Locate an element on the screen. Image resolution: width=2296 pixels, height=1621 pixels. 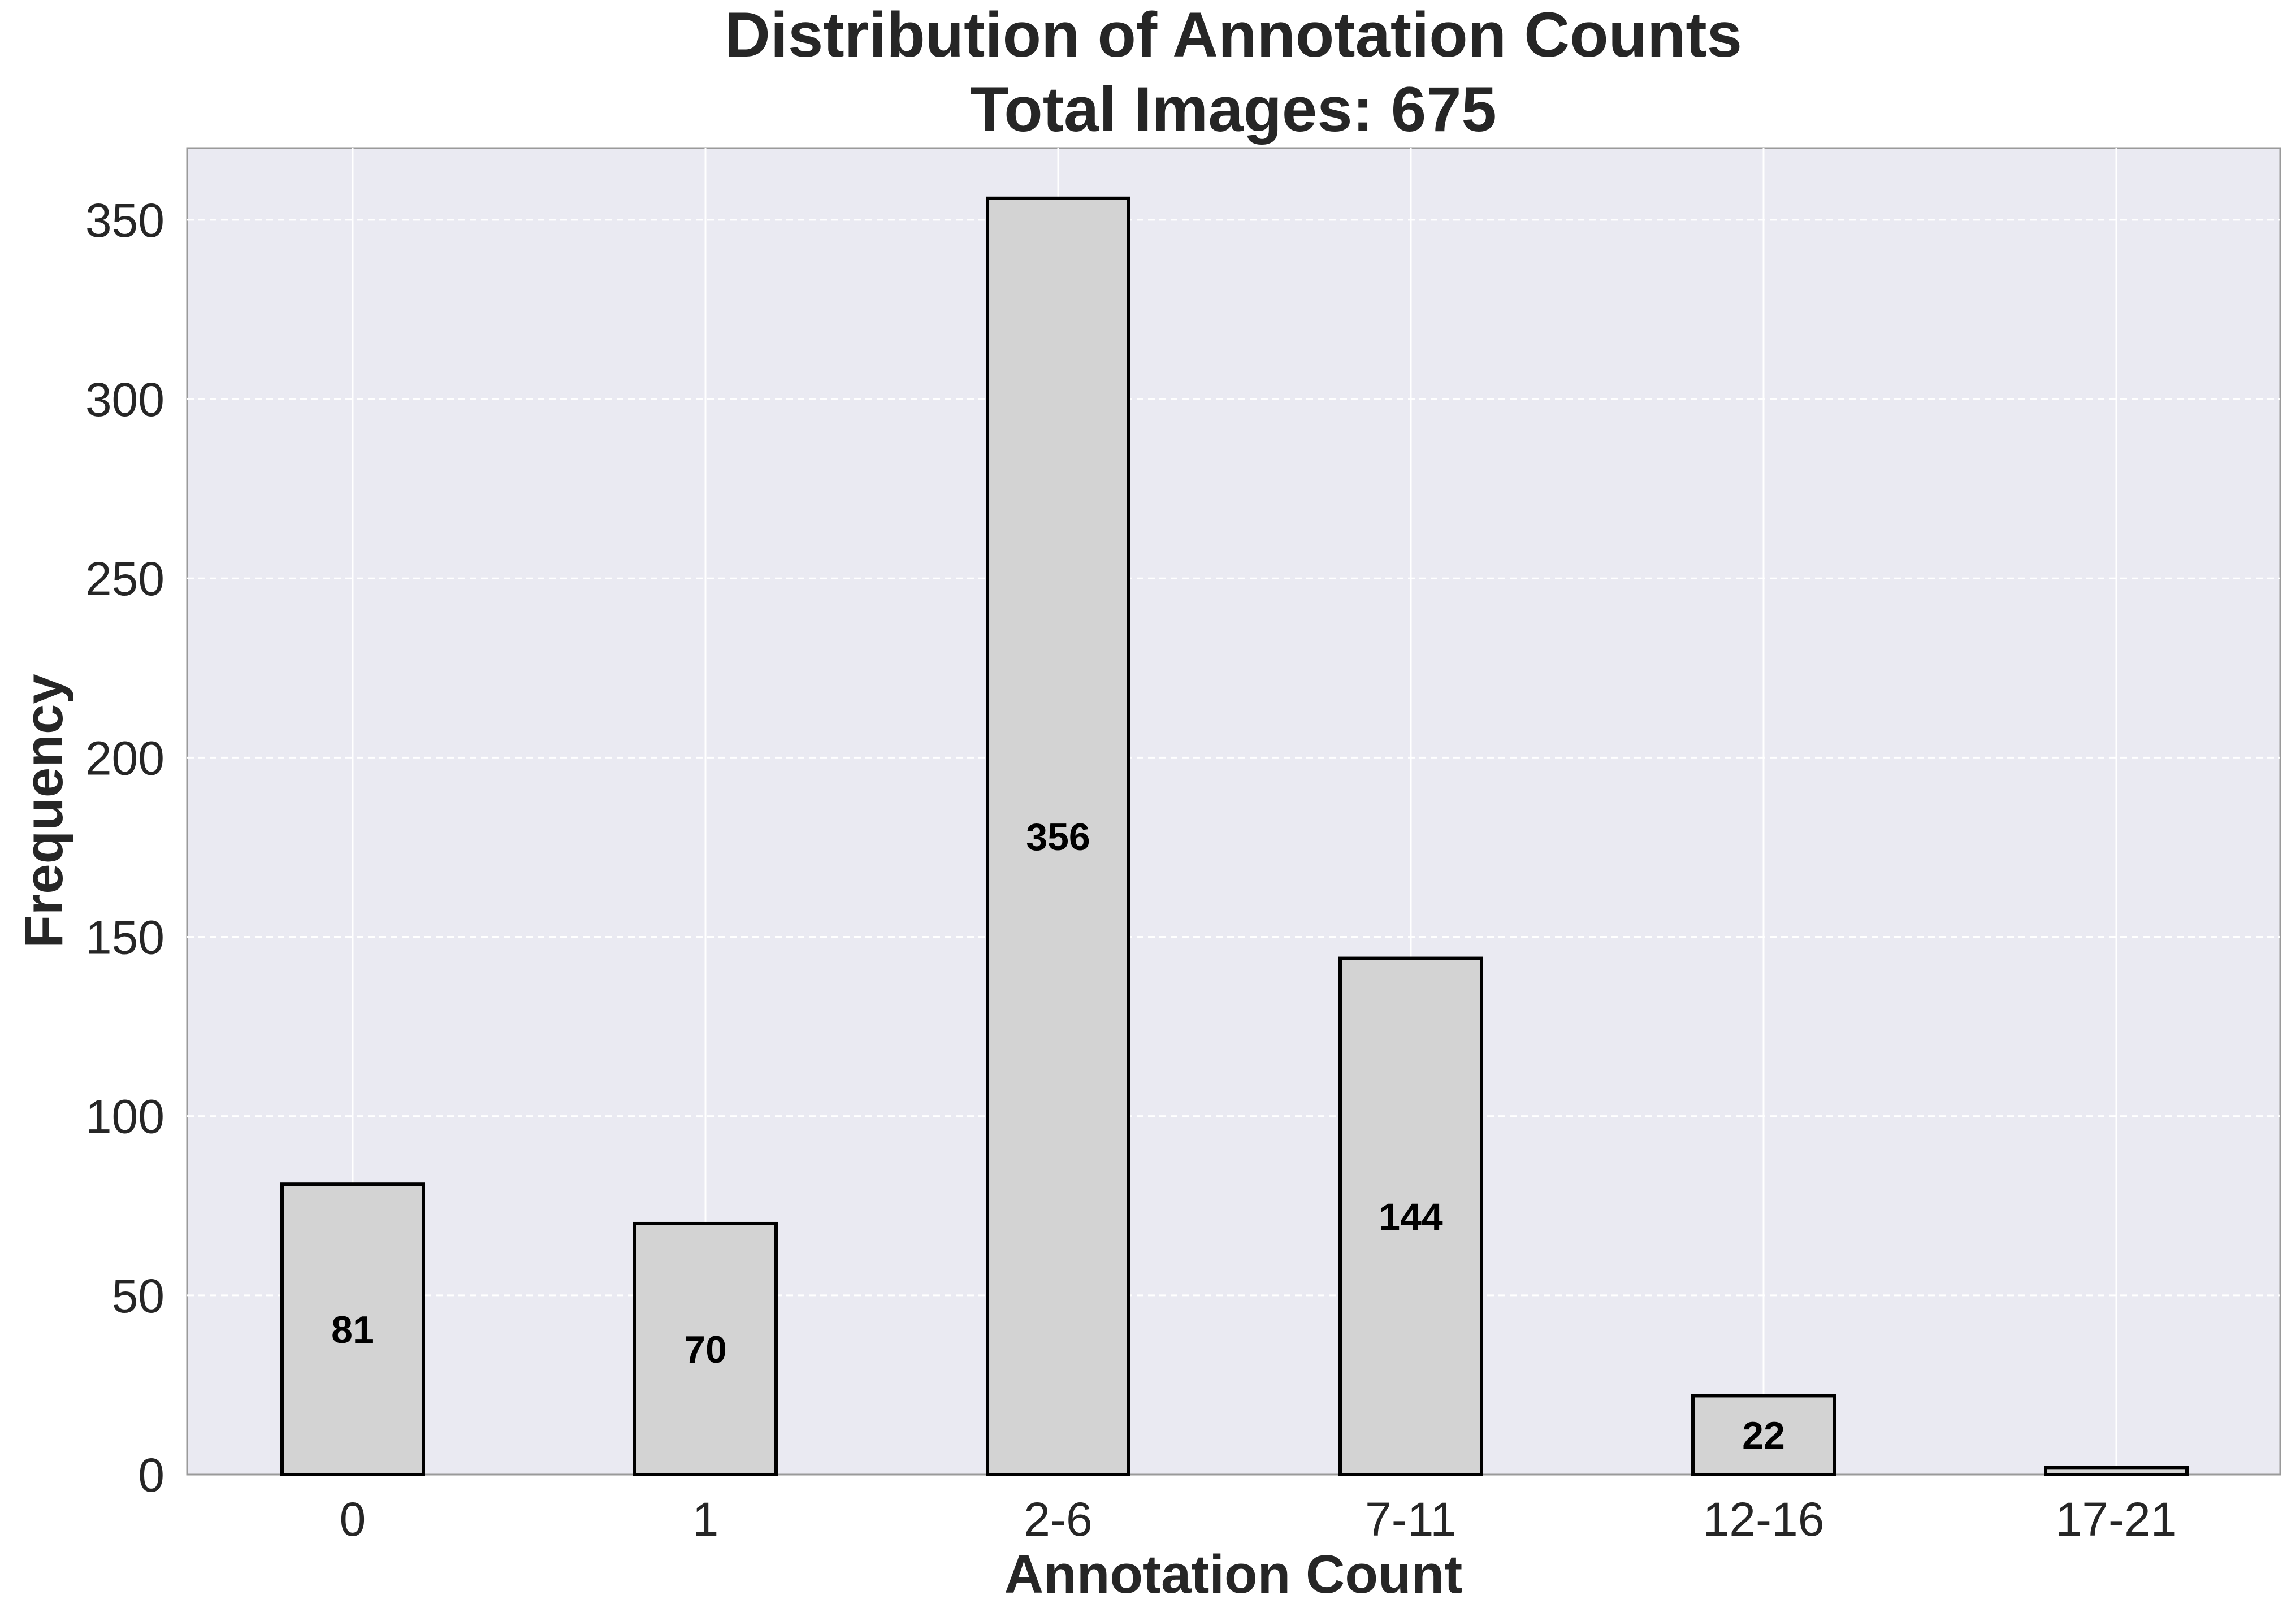
y-axis-label: Frequency is located at coordinates (44, 811).